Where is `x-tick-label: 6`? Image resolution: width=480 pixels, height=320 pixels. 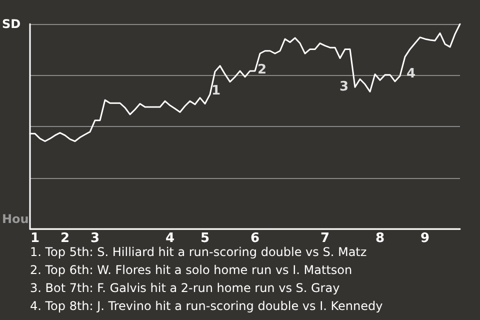
x-tick-label: 6 is located at coordinates (255, 238).